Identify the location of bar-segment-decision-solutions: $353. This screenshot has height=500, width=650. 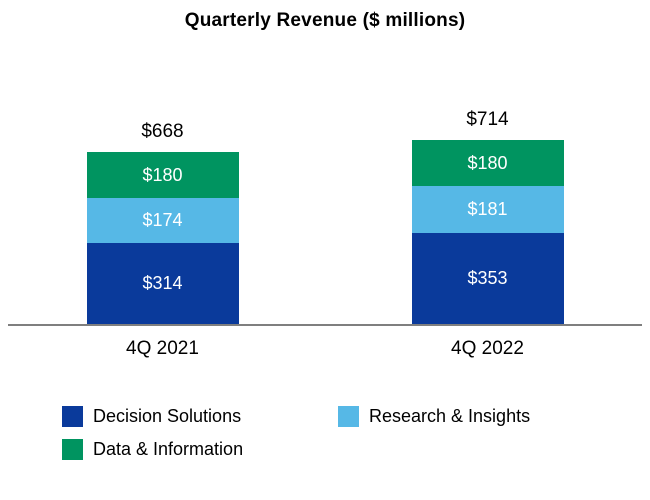
(487, 278).